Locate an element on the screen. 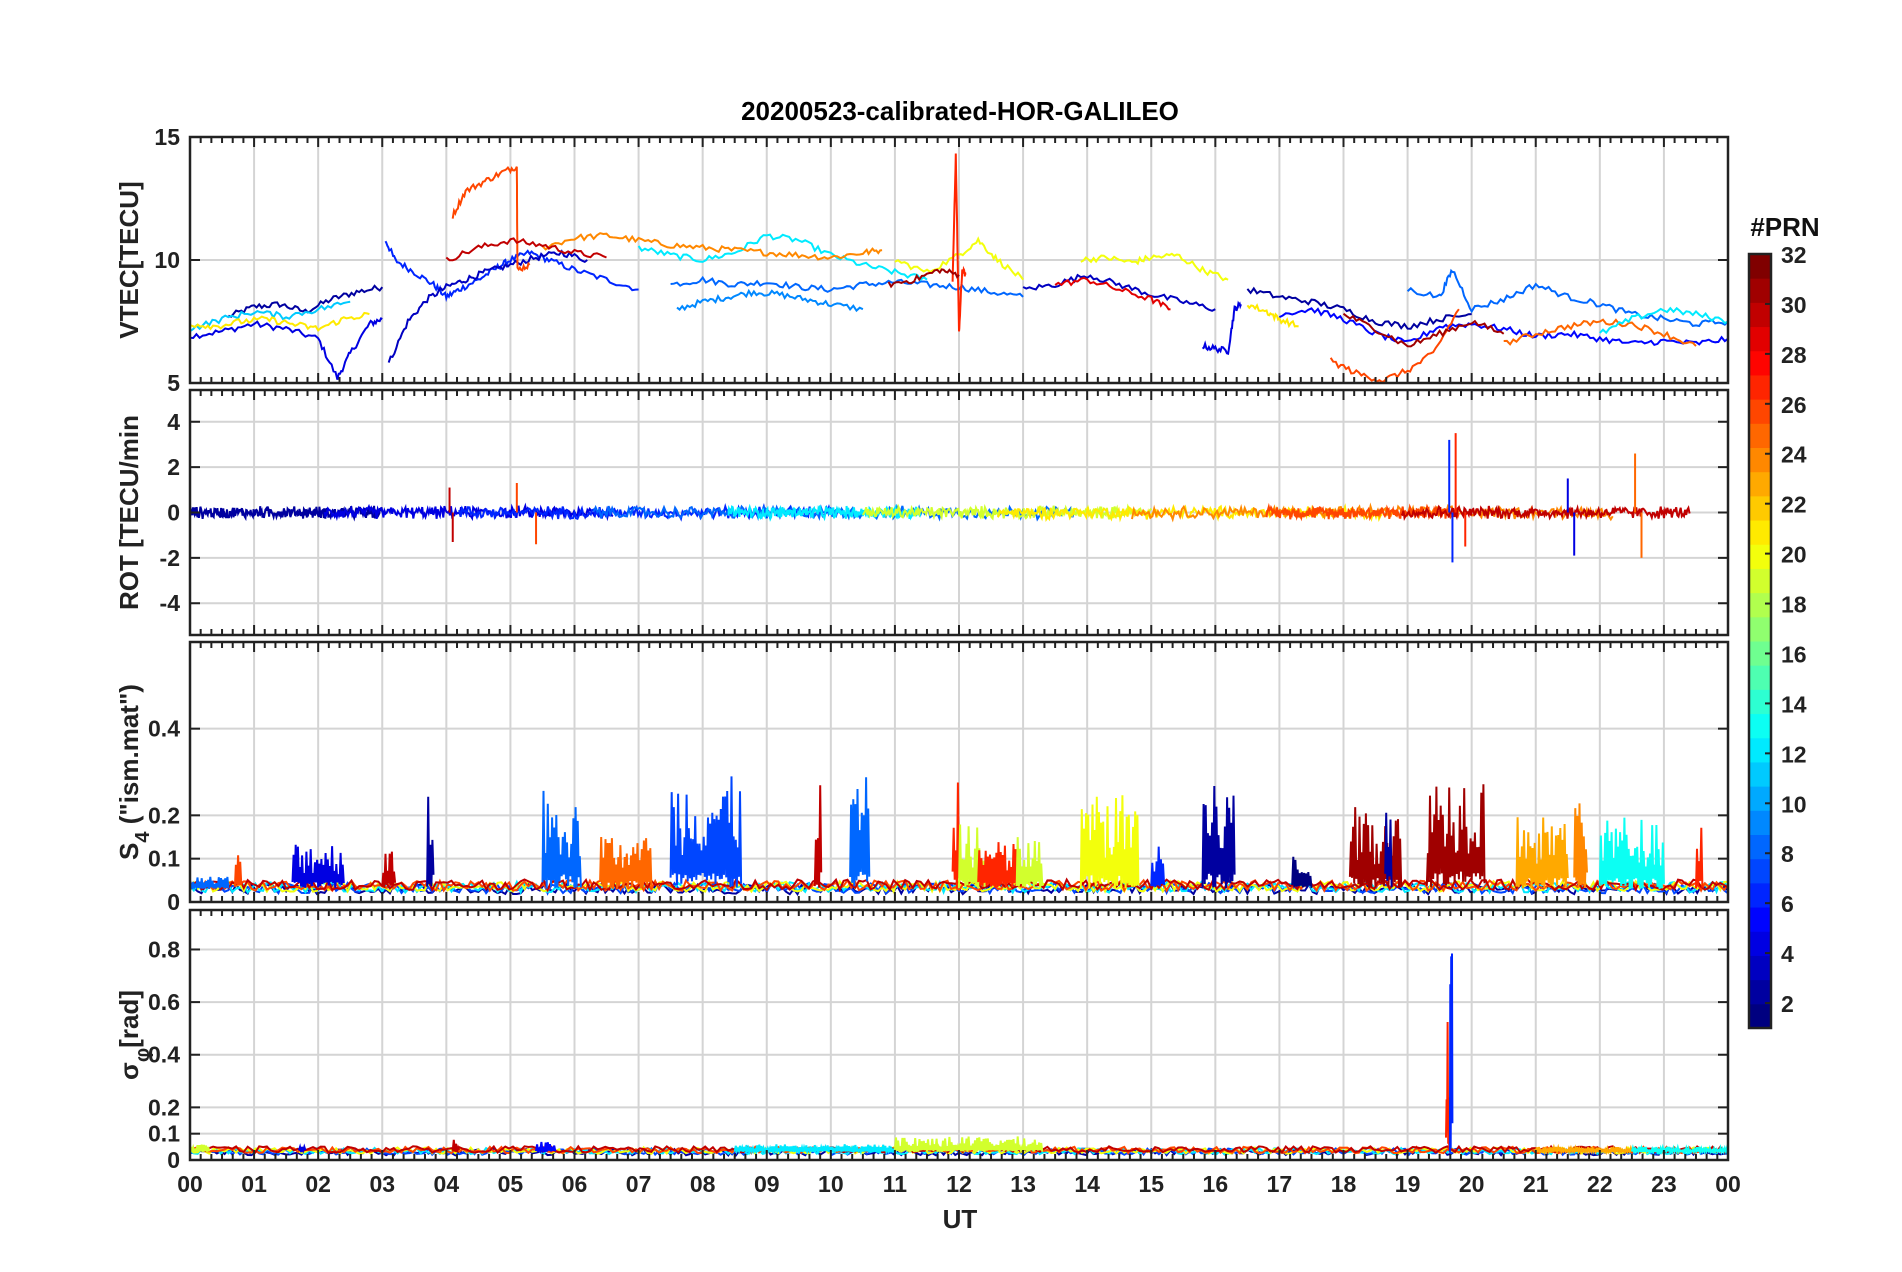 This screenshot has width=1902, height=1272. x-axis-label: UT is located at coordinates (960, 1219).